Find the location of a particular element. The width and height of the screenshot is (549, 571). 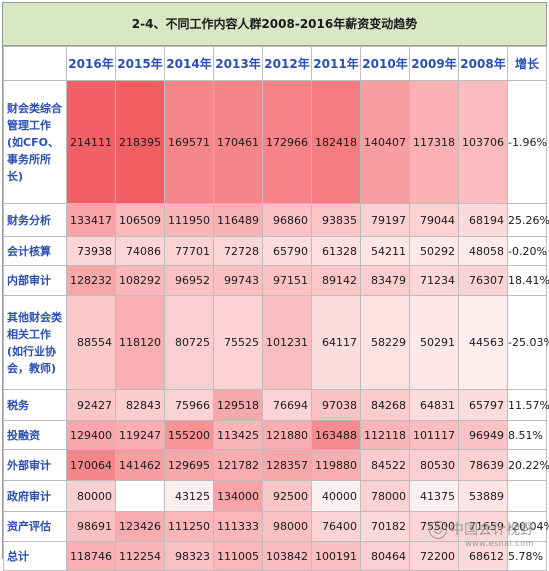

column-header-year: 2014年 is located at coordinates (189, 63).